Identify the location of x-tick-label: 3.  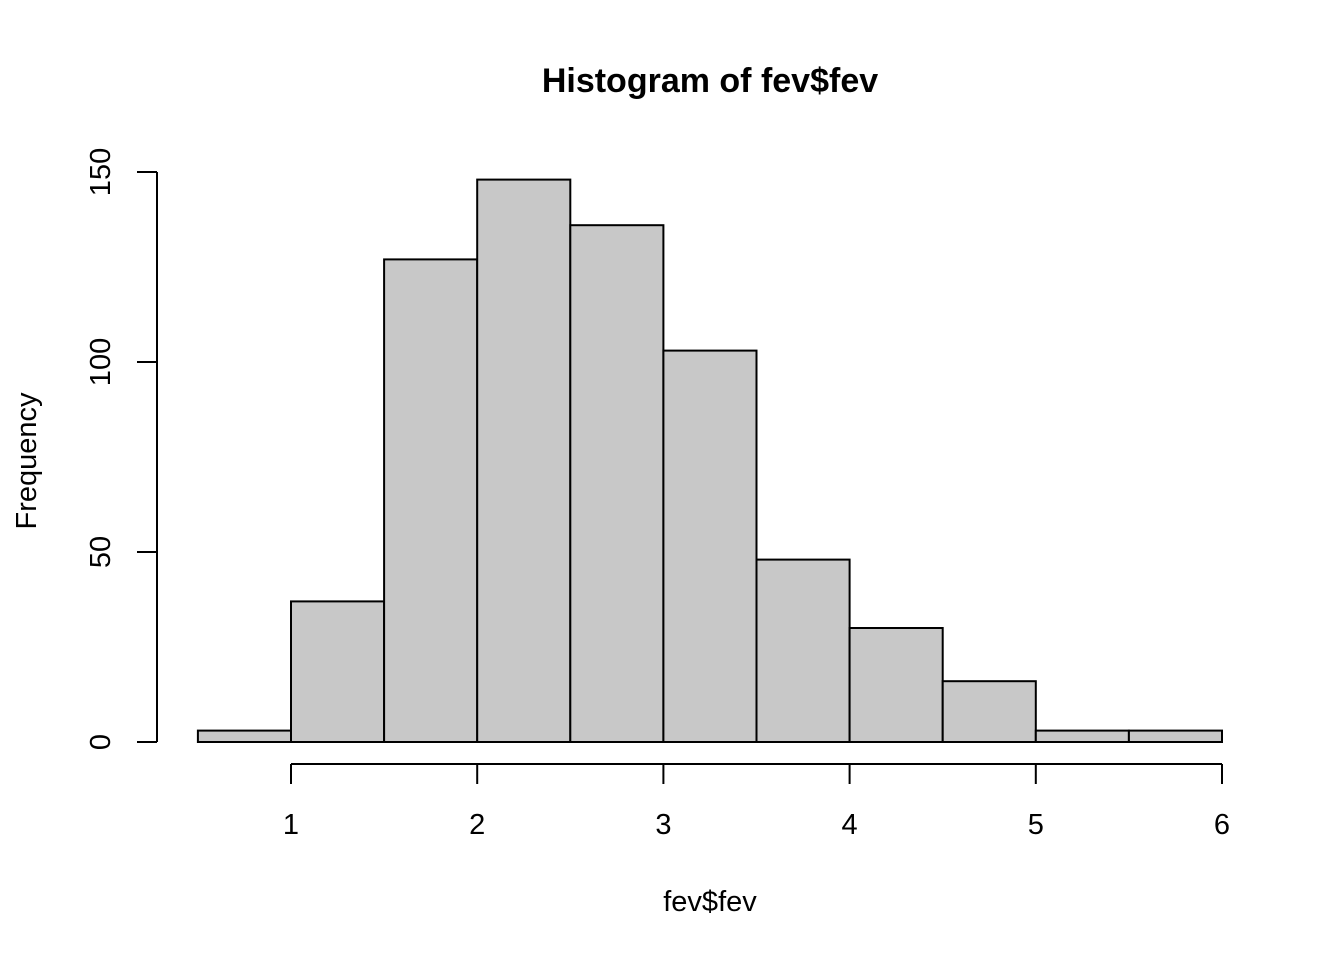
(663, 825).